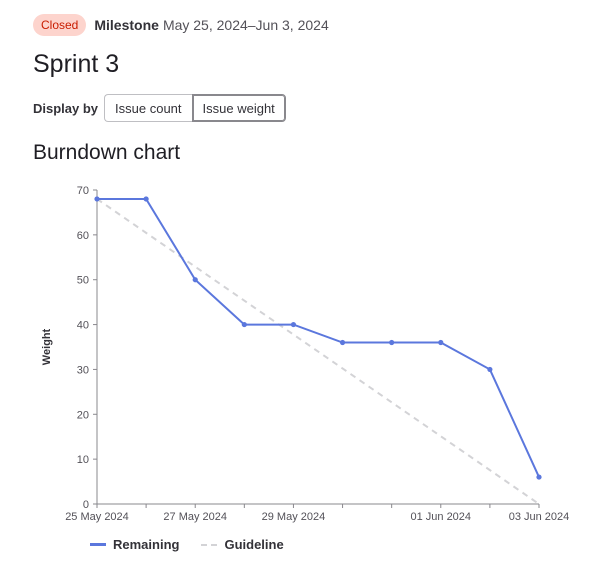 This screenshot has width=602, height=562. I want to click on y-tick-label: 70, so click(83, 191).